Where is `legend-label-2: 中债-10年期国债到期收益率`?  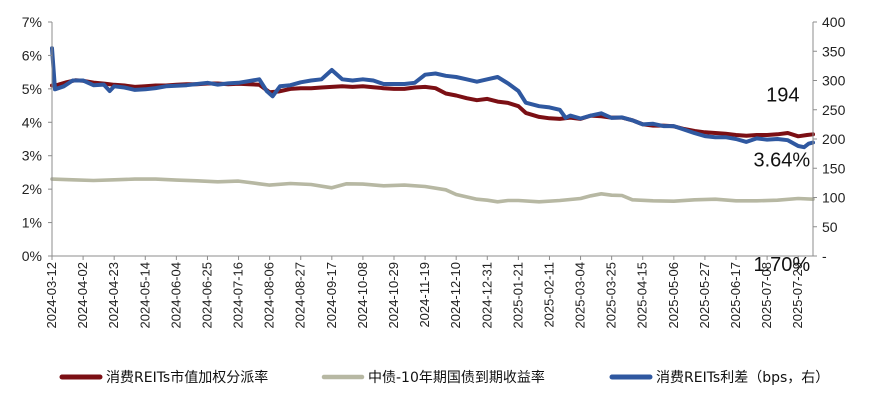 legend-label-2: 中债-10年期国债到期收益率 is located at coordinates (456, 377).